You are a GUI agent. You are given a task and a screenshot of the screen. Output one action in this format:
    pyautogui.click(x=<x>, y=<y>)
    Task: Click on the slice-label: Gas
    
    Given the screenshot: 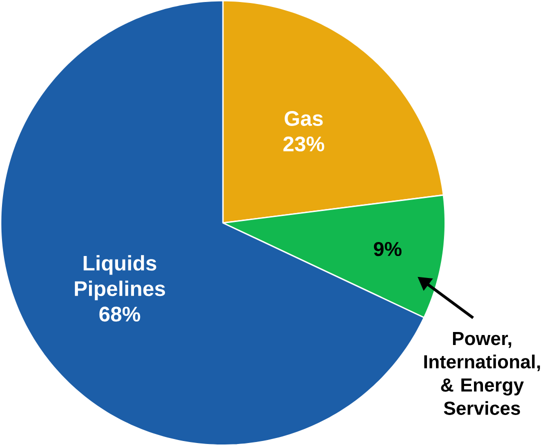 What is the action you would take?
    pyautogui.click(x=303, y=118)
    